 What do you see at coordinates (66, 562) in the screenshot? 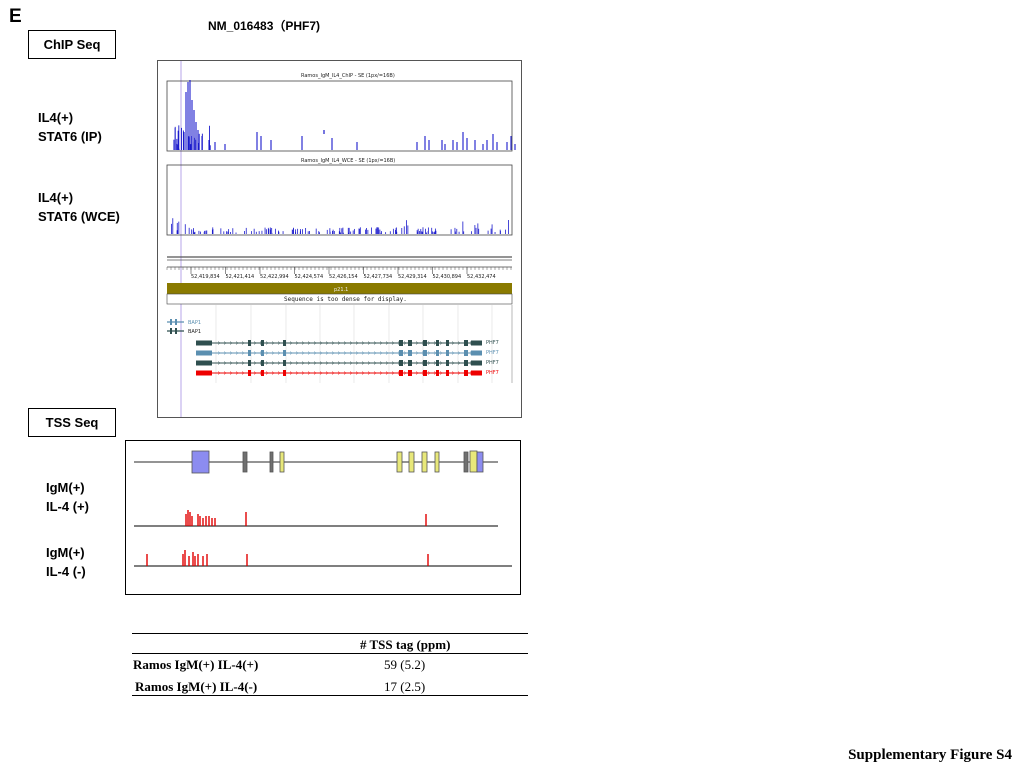
I see `tss-track-label-minus: IgM(+) IL-4 (-)` at bounding box center [66, 562].